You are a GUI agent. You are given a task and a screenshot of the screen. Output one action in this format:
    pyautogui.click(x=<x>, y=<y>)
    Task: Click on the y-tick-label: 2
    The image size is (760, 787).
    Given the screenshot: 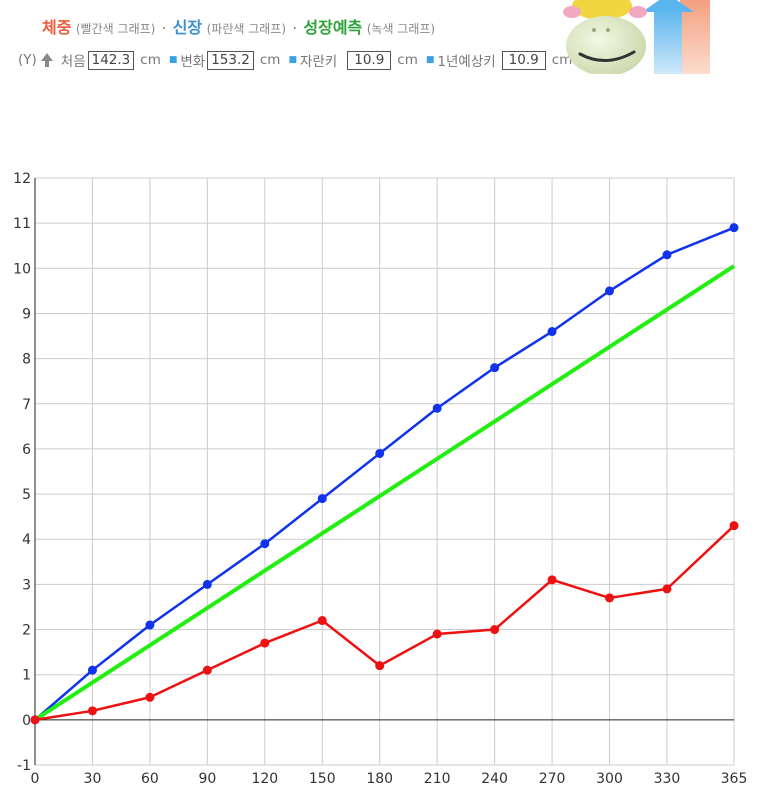 What is the action you would take?
    pyautogui.click(x=26, y=631)
    